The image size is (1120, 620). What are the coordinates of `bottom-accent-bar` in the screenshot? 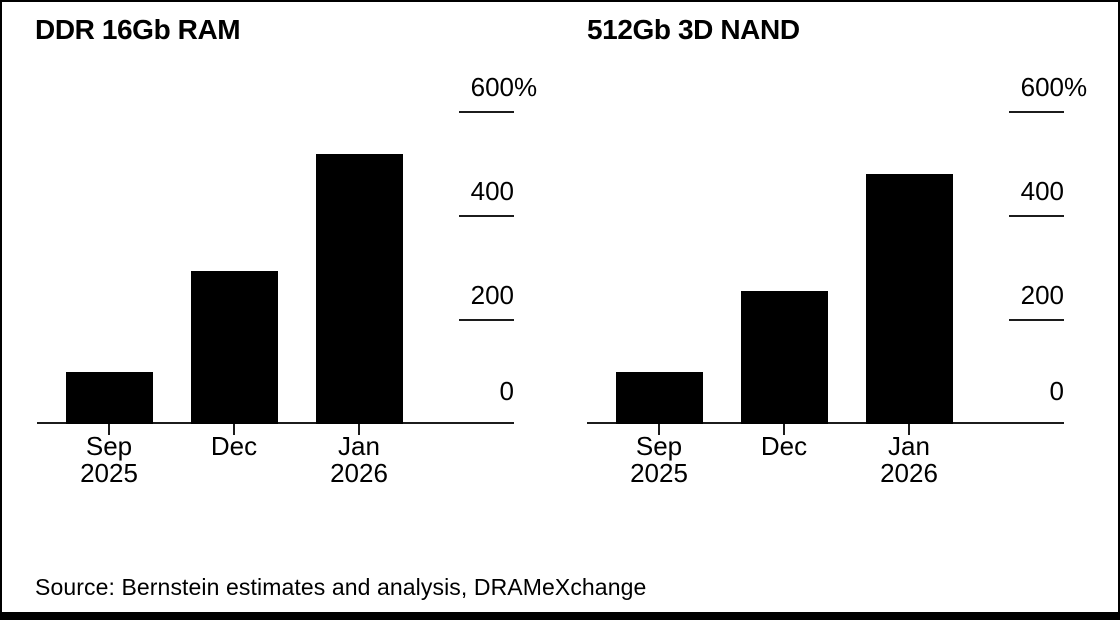 It's located at (560, 616).